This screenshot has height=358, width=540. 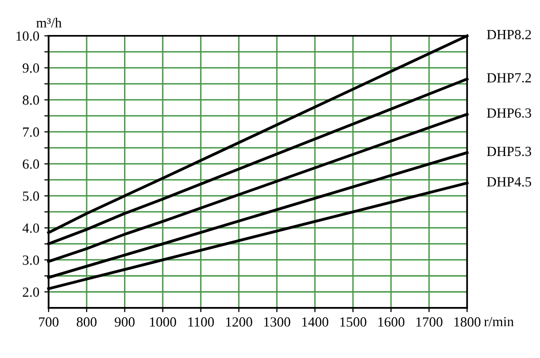 What do you see at coordinates (31, 196) in the screenshot?
I see `y-tick-label: 5.0` at bounding box center [31, 196].